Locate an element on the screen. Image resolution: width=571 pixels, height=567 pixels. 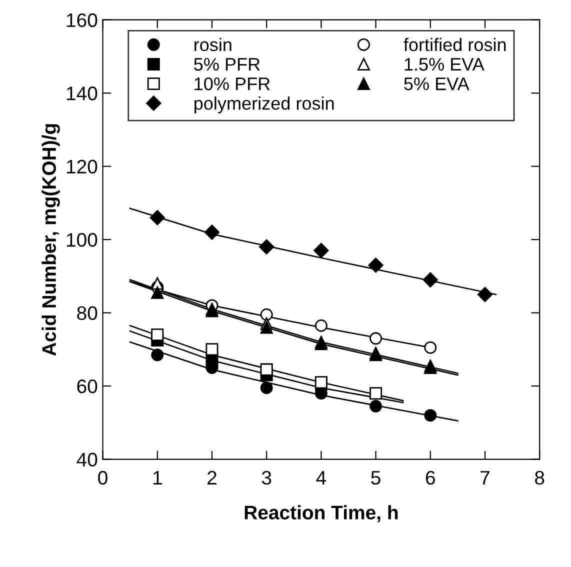
y-tick-label: 160 is located at coordinates (82, 20).